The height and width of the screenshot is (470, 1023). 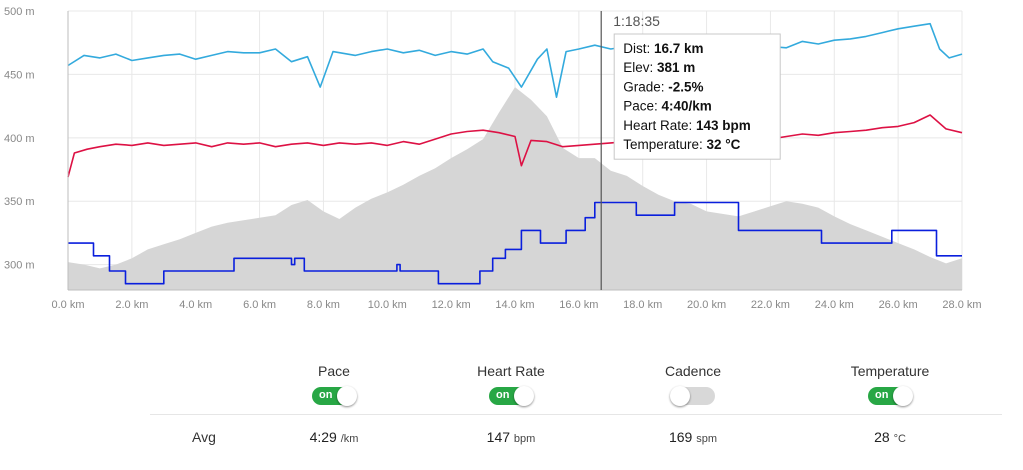 I want to click on x-tick-label: 10.0 km, so click(x=387, y=305).